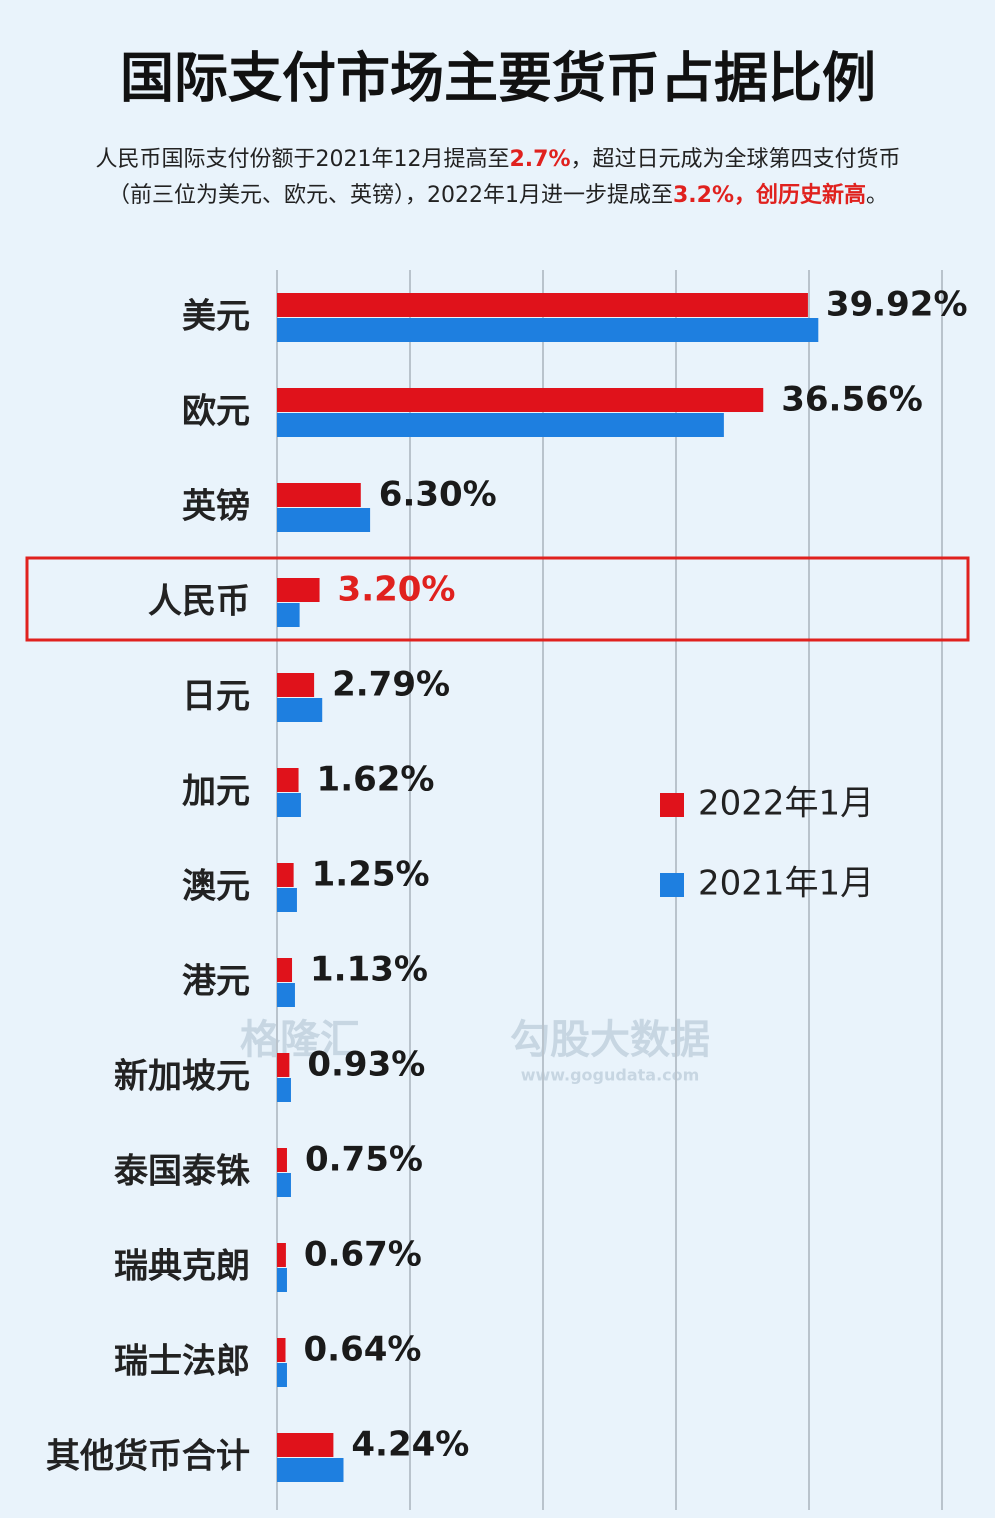 The height and width of the screenshot is (1518, 995). I want to click on y-tick-label: 日元, so click(216, 697).